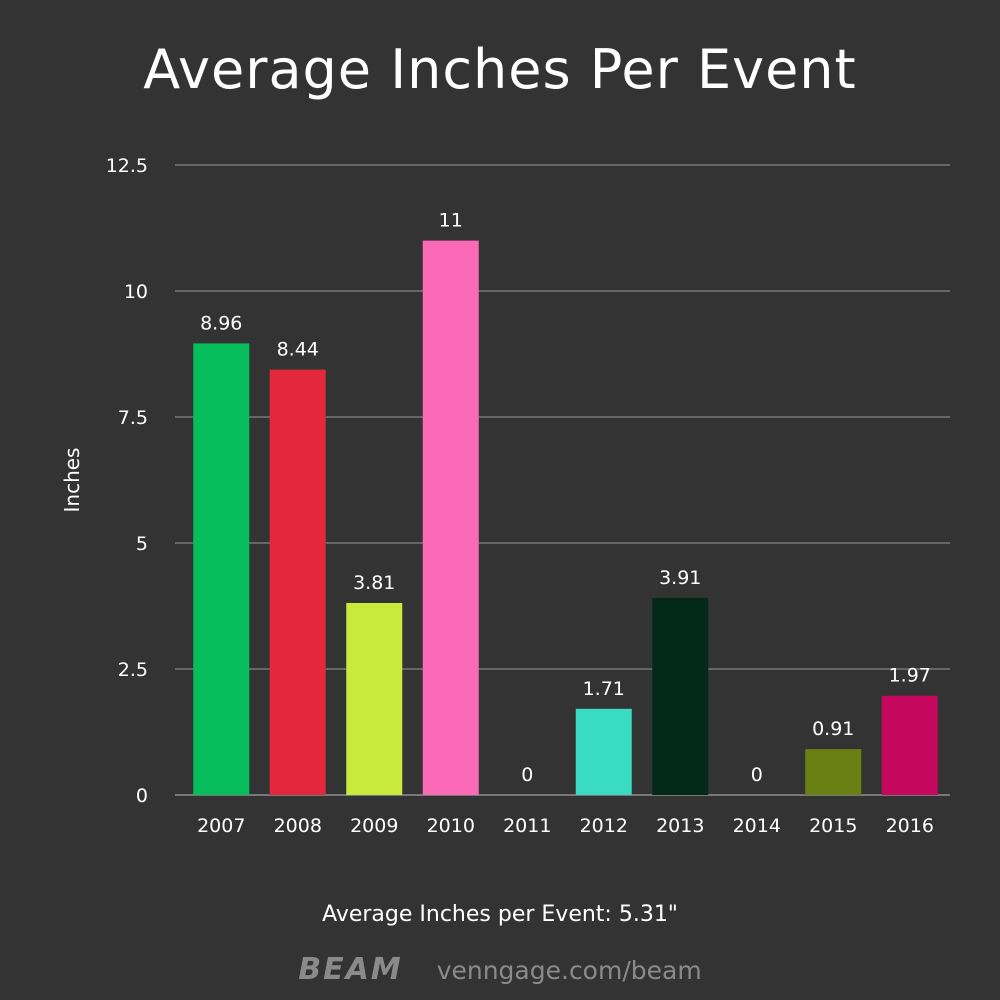 The height and width of the screenshot is (1000, 1000). I want to click on y-tick-label: 12.5, so click(127, 166).